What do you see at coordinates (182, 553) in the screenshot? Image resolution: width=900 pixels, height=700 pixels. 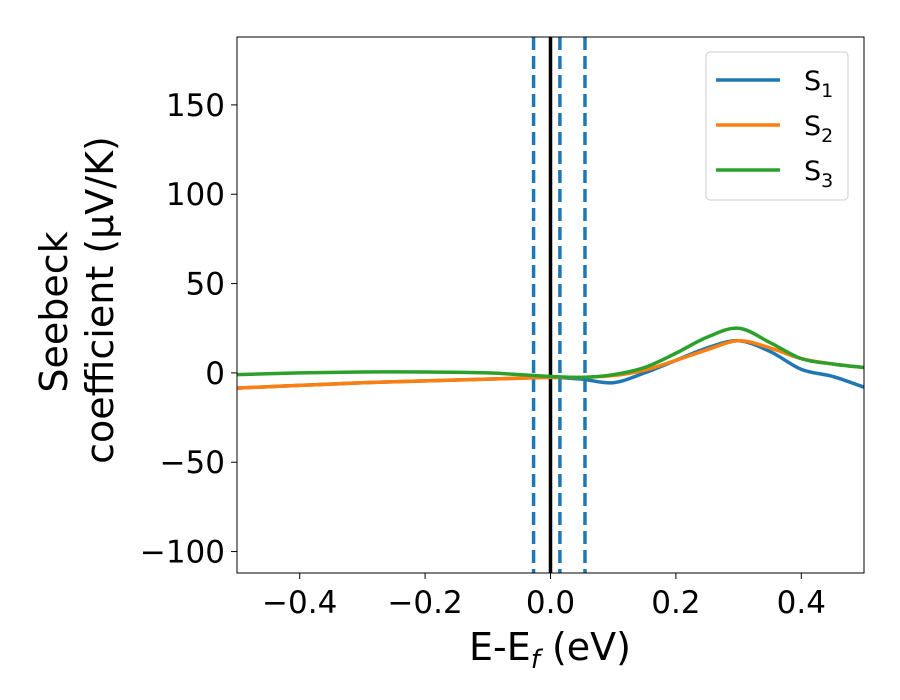 I see `y-tick-label: −100` at bounding box center [182, 553].